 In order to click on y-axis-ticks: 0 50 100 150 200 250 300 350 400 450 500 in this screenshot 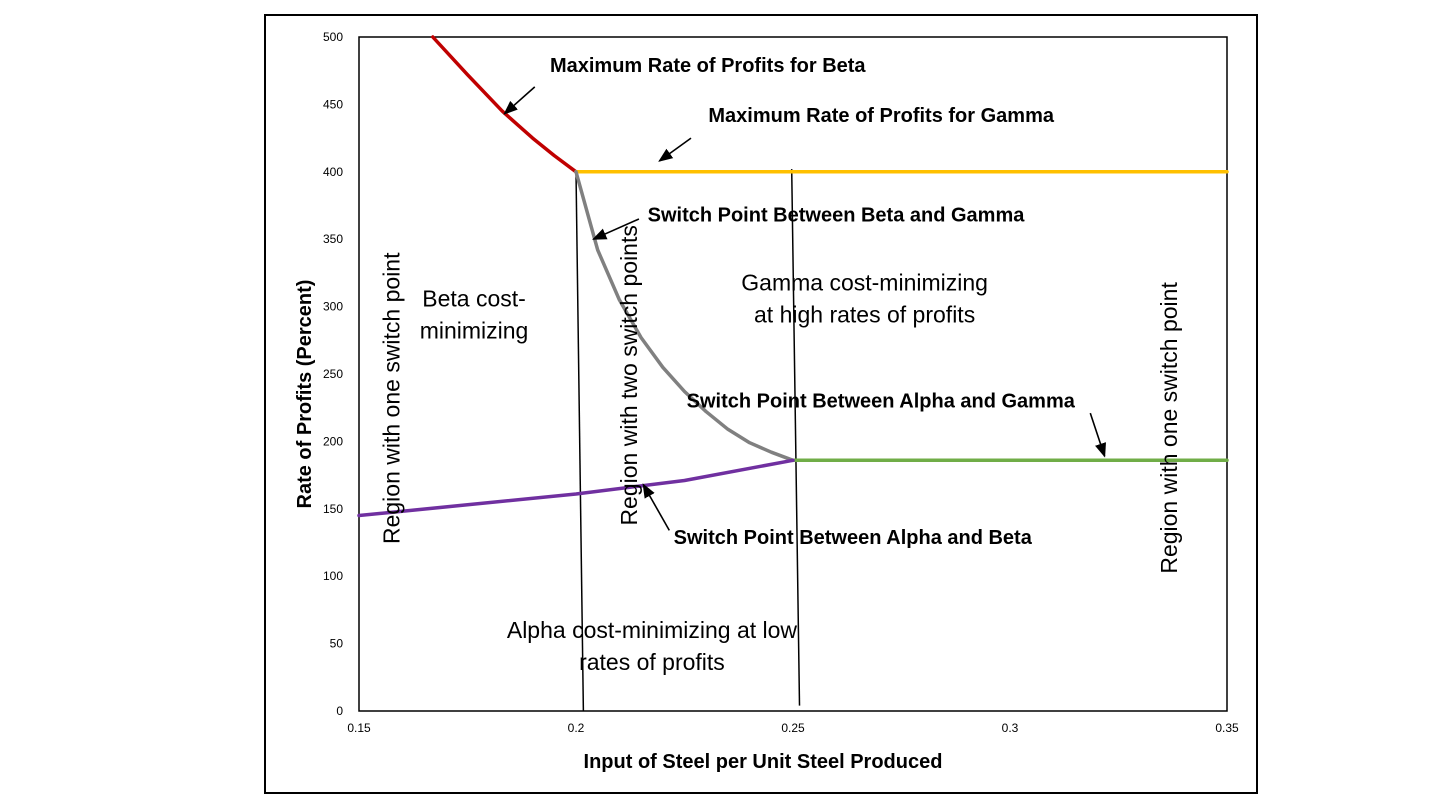, I will do `click(333, 374)`.